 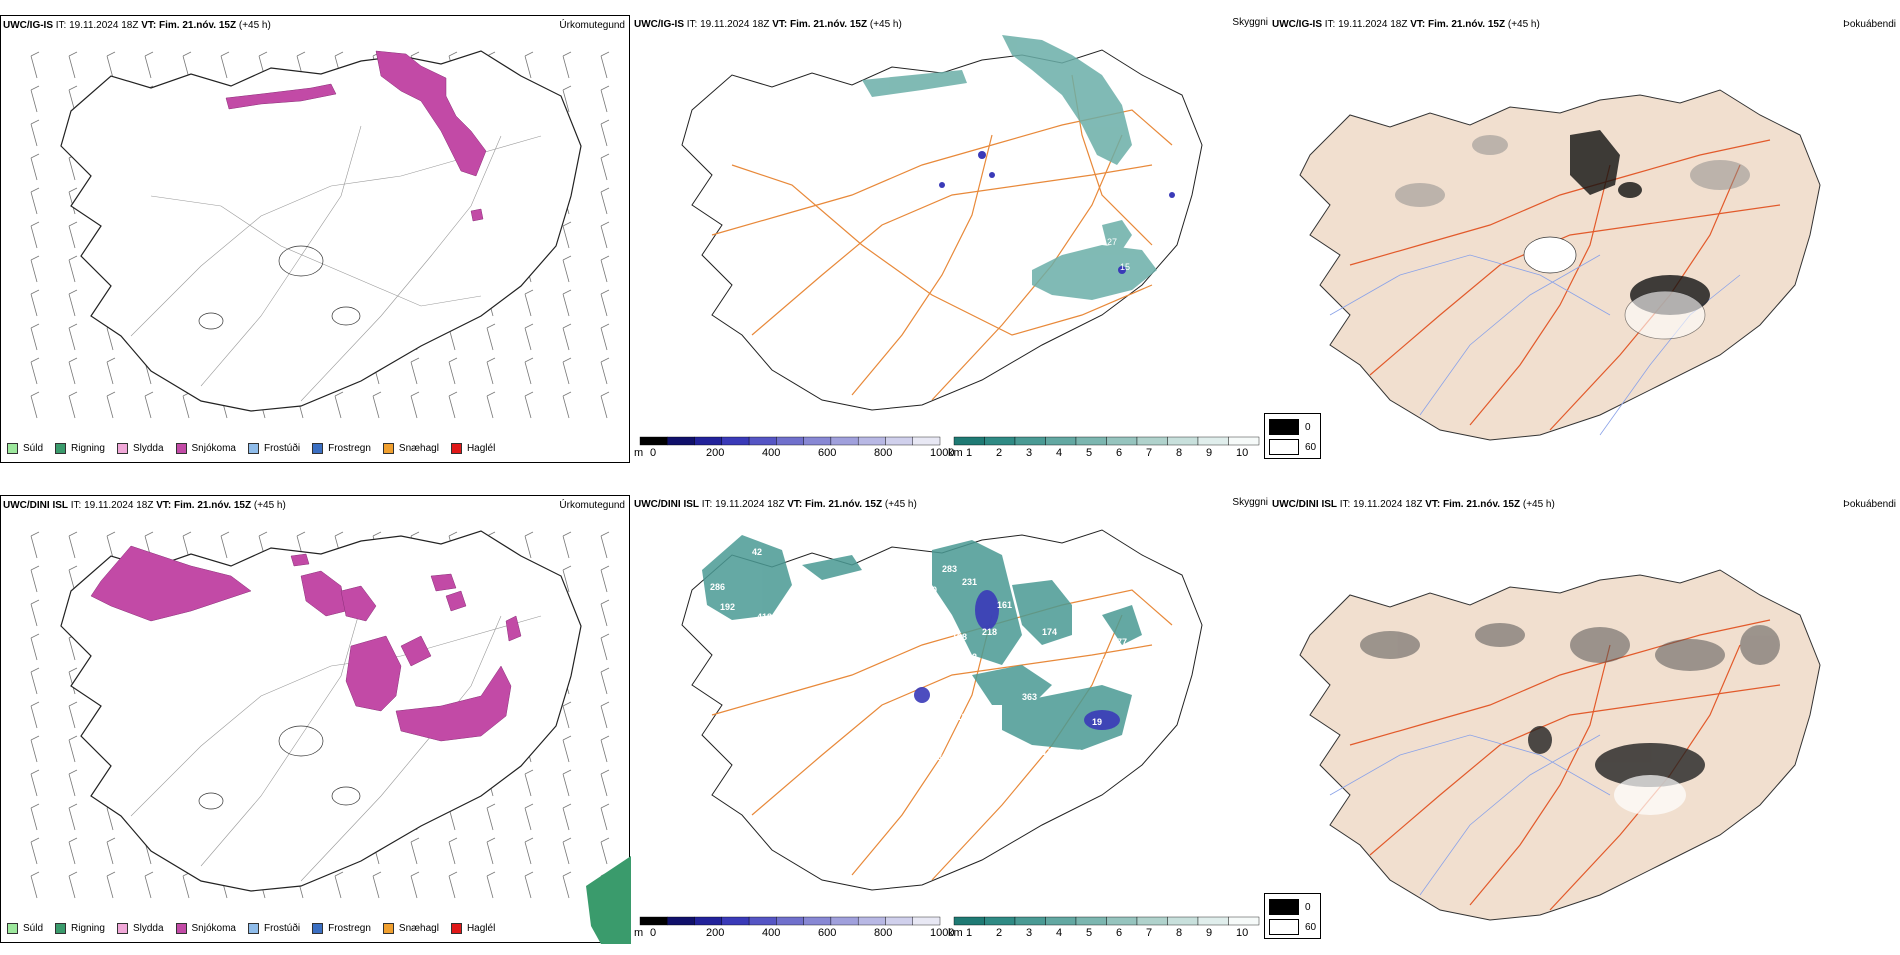 I want to click on visibility-tick-label: 3, so click(x=1029, y=453).